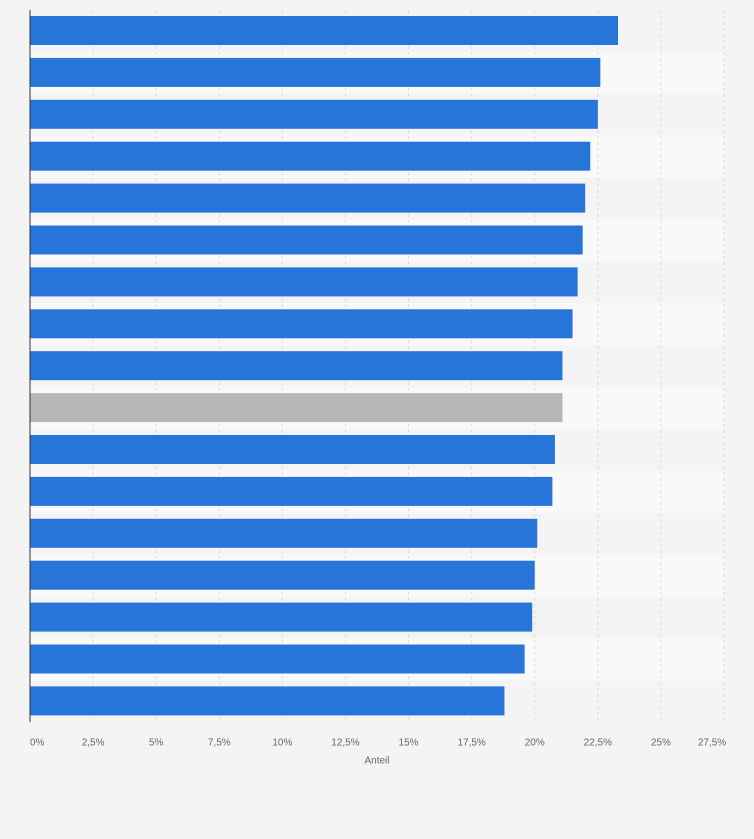  I want to click on x-tick-label: 15%, so click(409, 742).